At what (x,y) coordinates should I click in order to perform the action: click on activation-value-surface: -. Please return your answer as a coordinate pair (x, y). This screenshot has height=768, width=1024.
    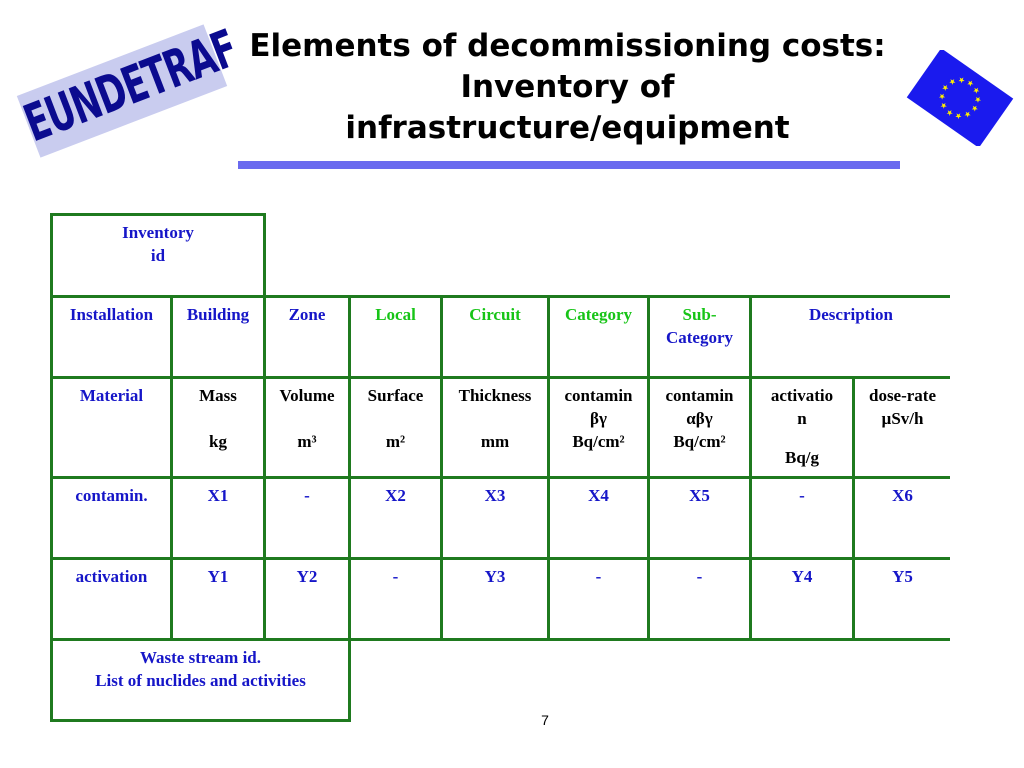
    Looking at the image, I should click on (395, 576).